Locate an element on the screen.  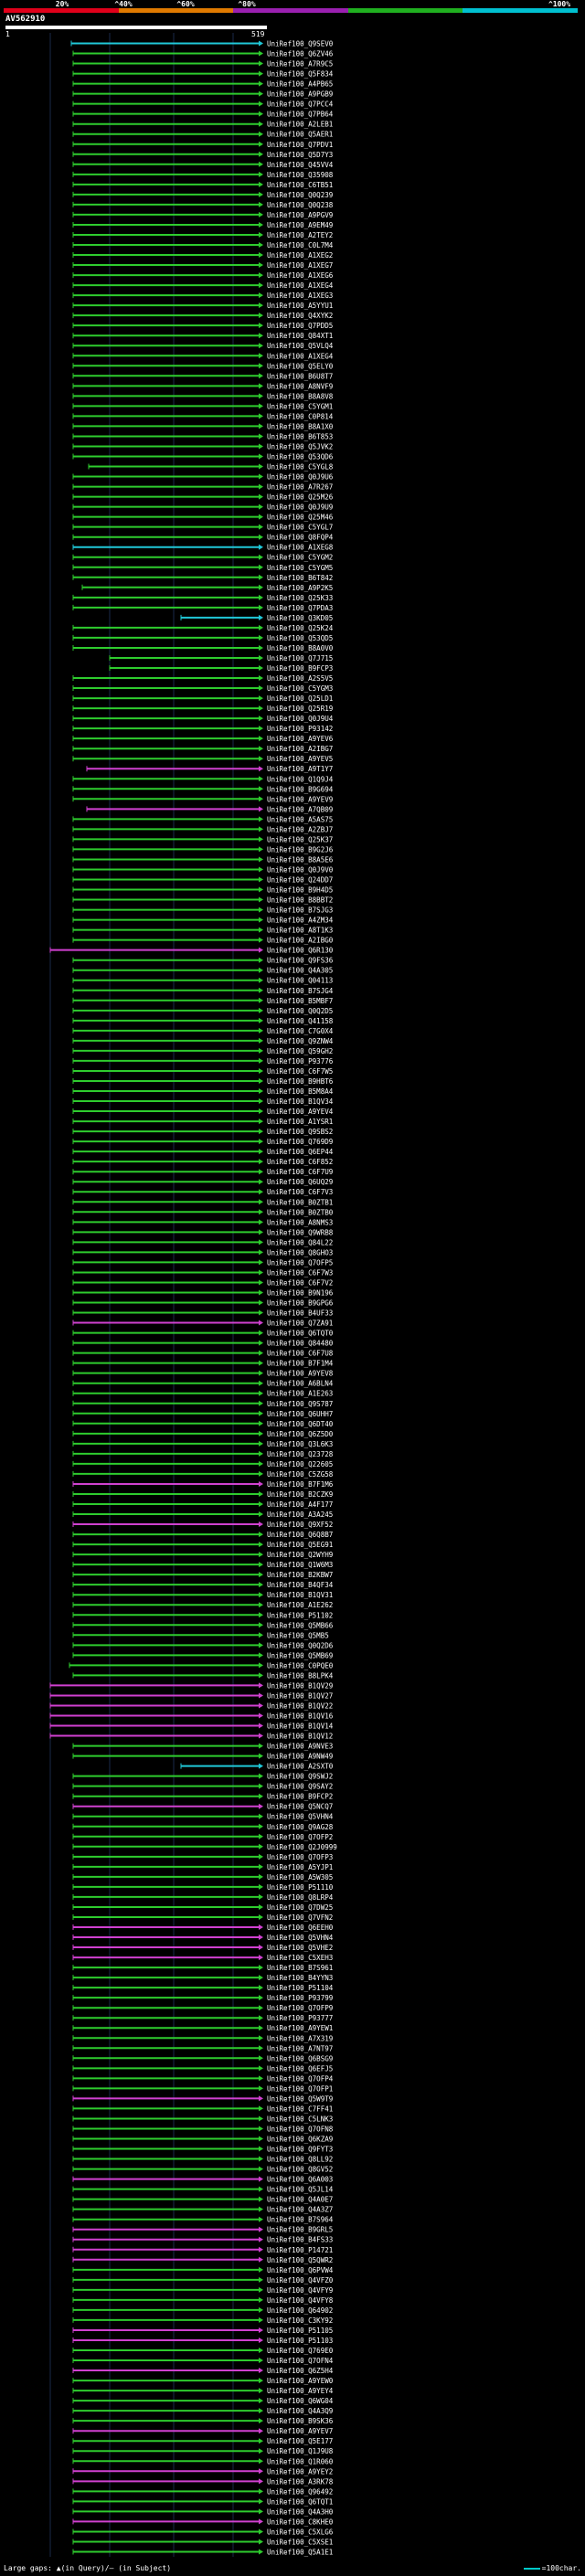
hit-label: UniRef100_Q4A3Z7 is located at coordinates (300, 2210).